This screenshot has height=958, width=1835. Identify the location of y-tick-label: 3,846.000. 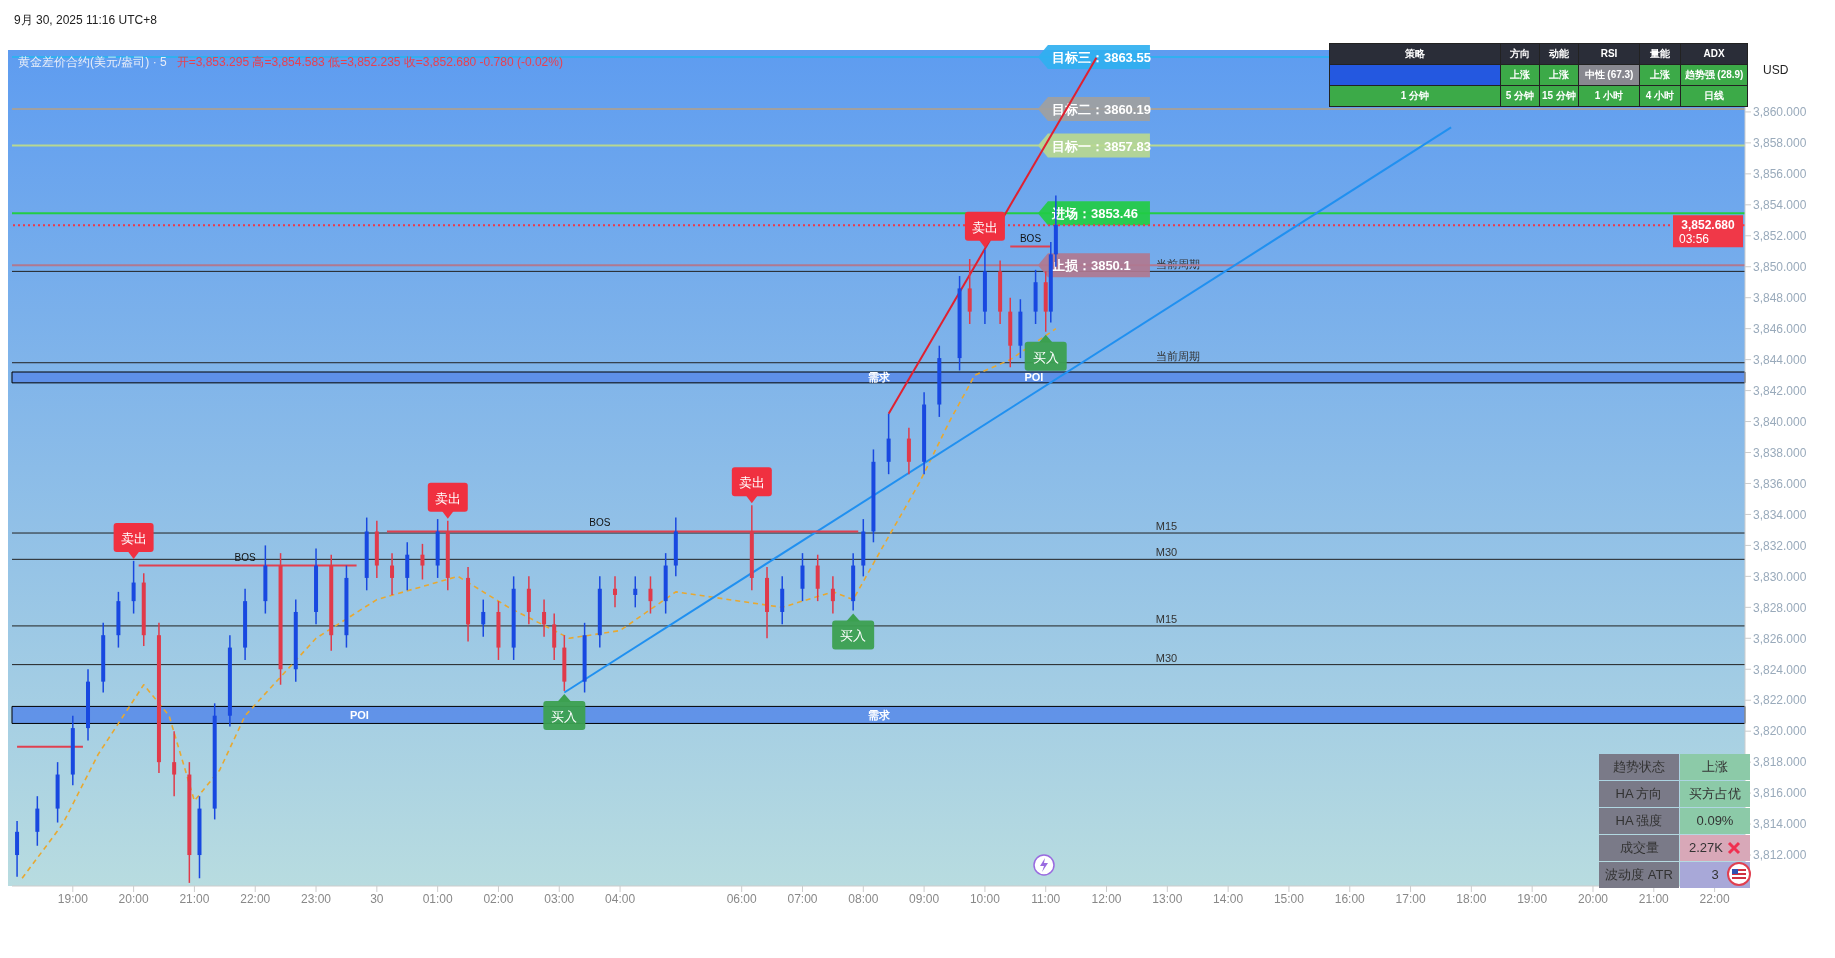
(1780, 328).